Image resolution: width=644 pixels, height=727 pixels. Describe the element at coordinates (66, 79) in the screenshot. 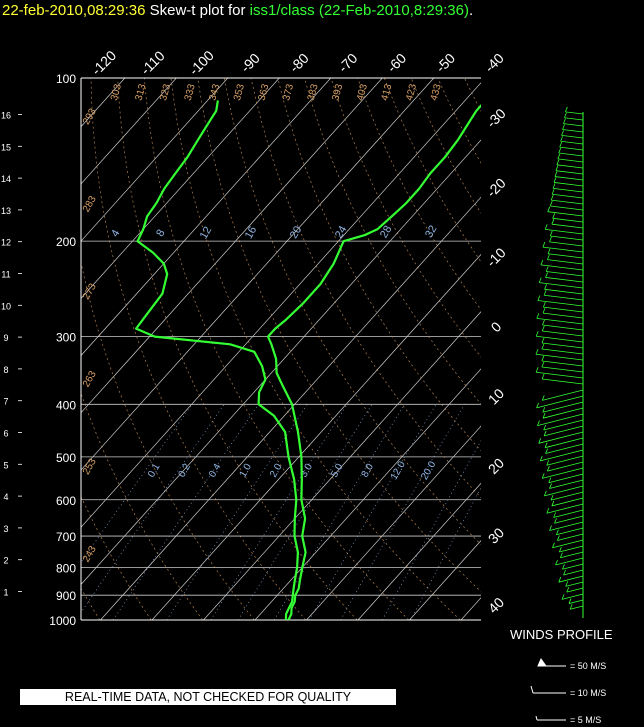

I see `pressure-tick-label: 100` at that location.